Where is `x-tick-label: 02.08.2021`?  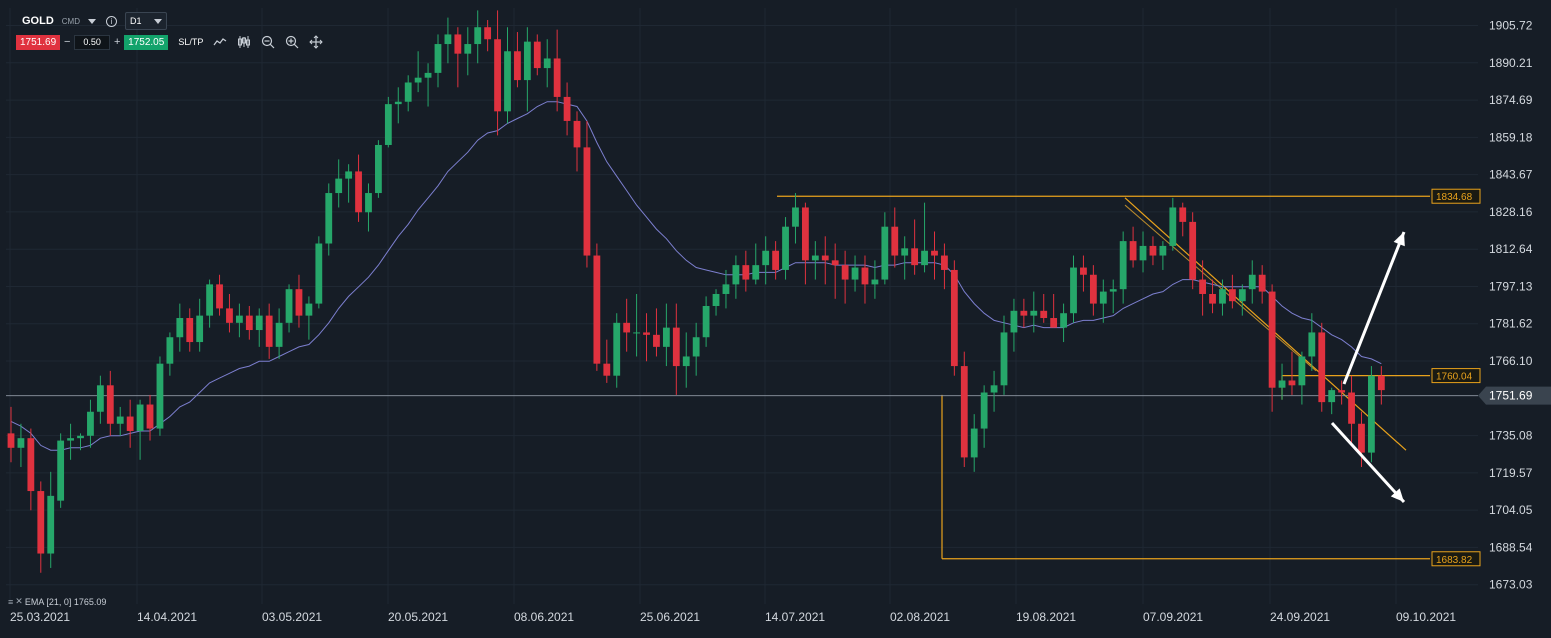
x-tick-label: 02.08.2021 is located at coordinates (920, 617).